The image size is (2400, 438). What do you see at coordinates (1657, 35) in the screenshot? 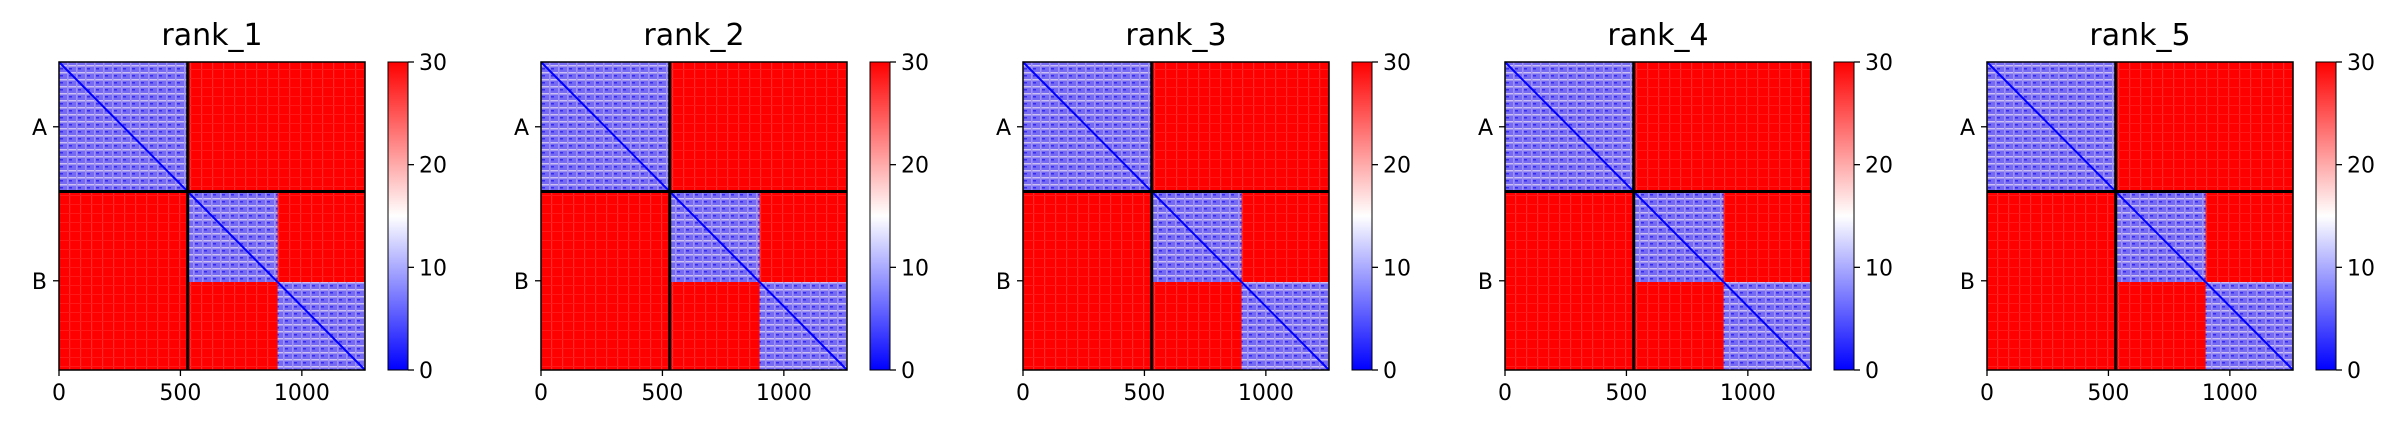
I see `panel-title: rank_4` at bounding box center [1657, 35].